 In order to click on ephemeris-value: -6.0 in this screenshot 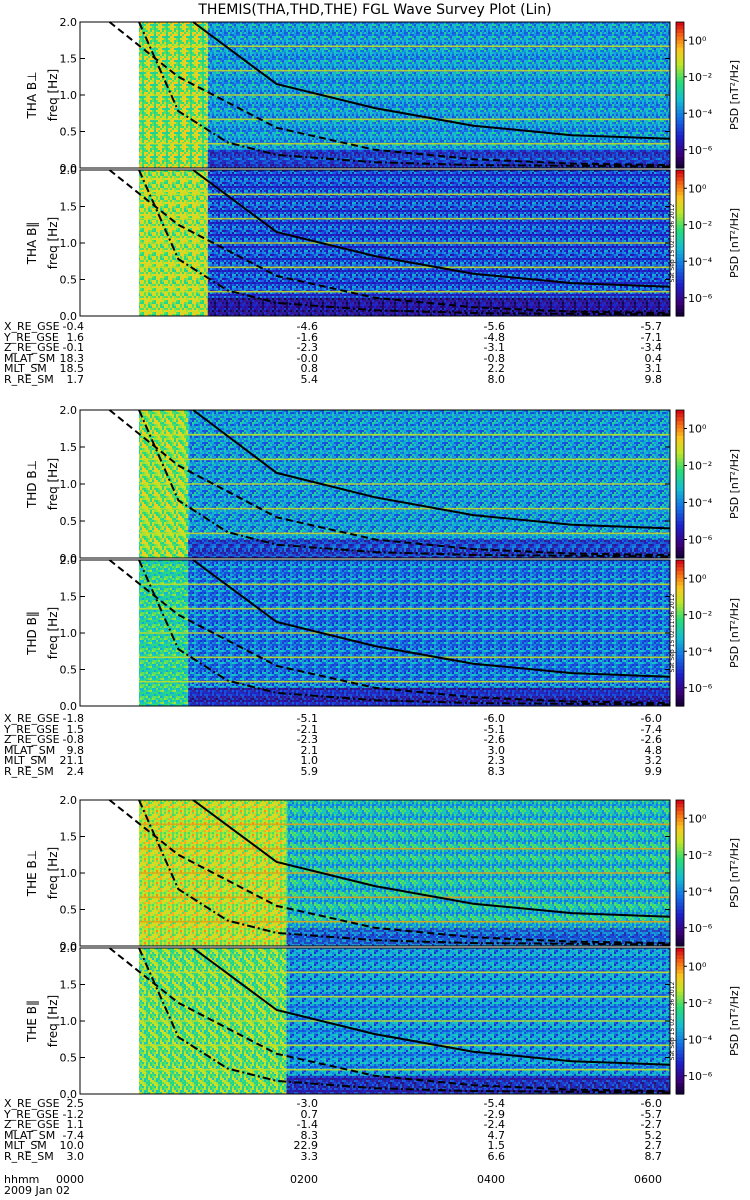, I will do `click(651, 1103)`.